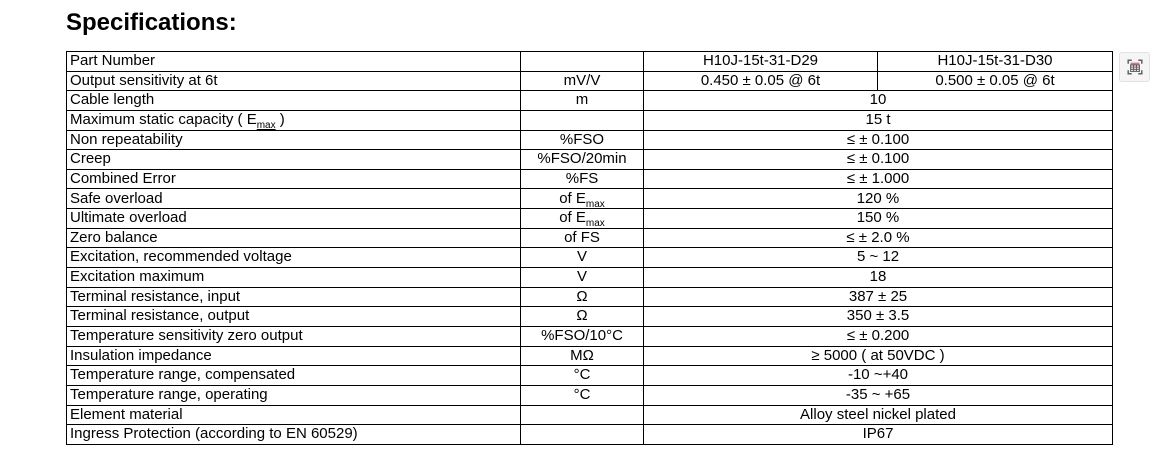  I want to click on spec-value: -35 ~ +65, so click(878, 395).